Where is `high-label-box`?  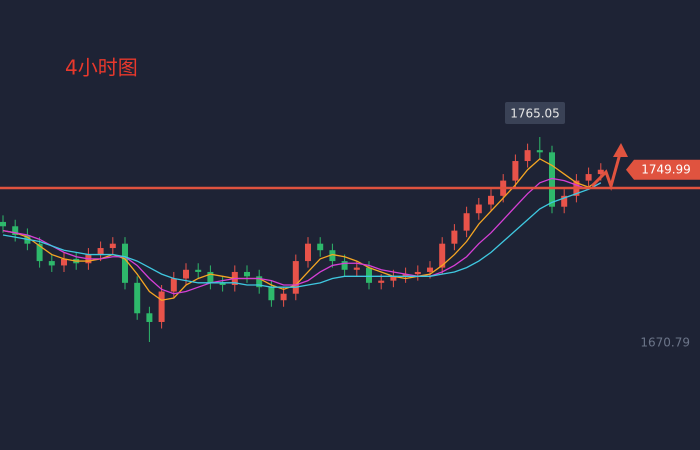
high-label-box is located at coordinates (535, 113).